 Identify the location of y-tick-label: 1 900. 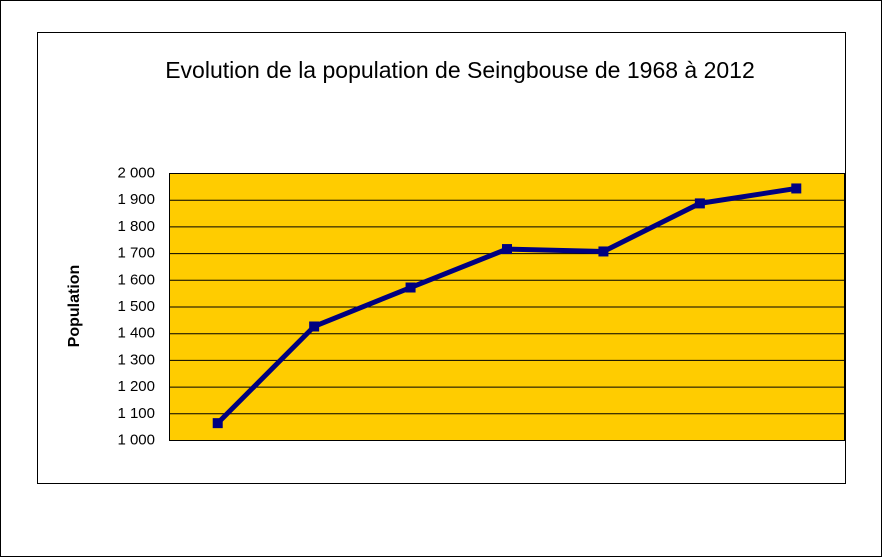
(136, 199).